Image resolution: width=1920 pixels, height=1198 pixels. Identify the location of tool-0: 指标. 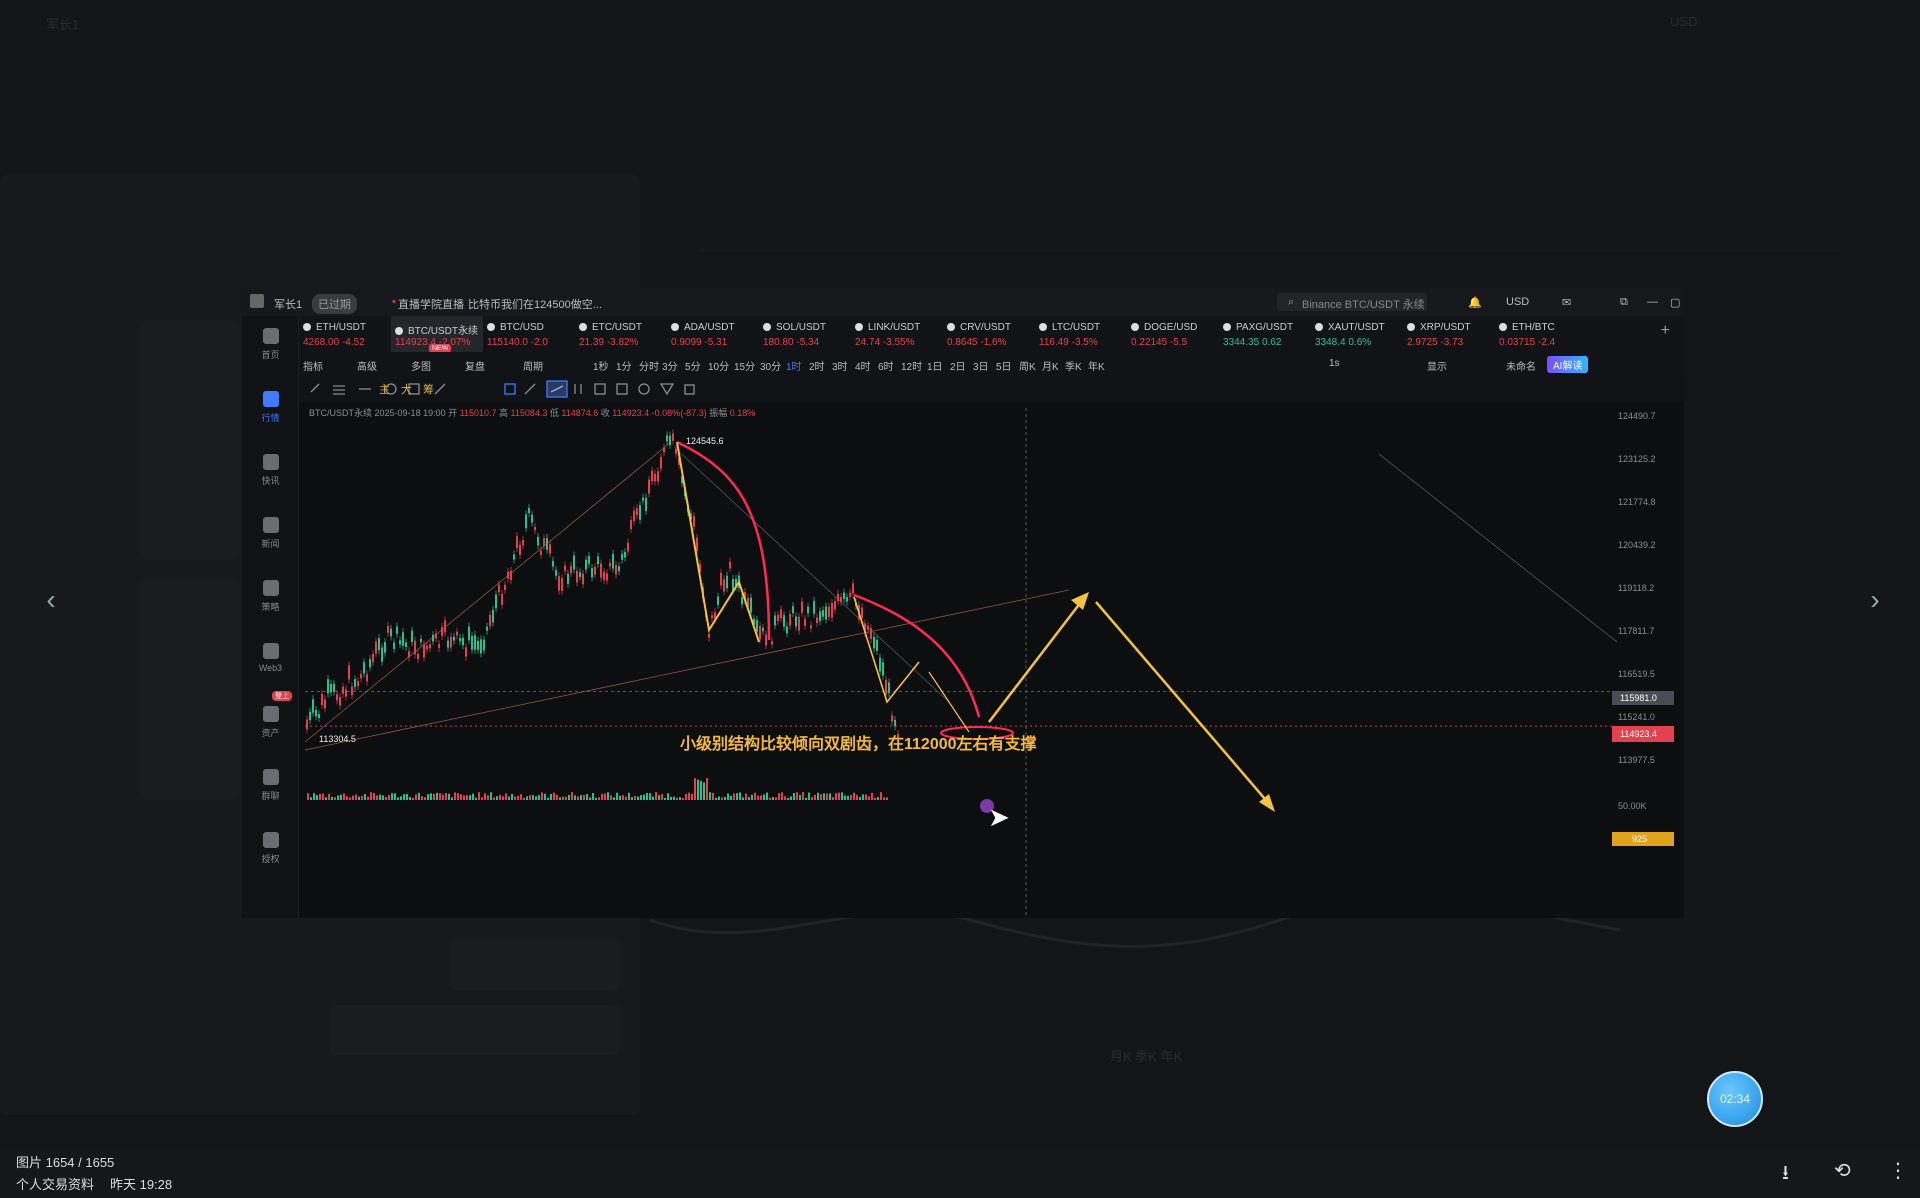
(313, 367).